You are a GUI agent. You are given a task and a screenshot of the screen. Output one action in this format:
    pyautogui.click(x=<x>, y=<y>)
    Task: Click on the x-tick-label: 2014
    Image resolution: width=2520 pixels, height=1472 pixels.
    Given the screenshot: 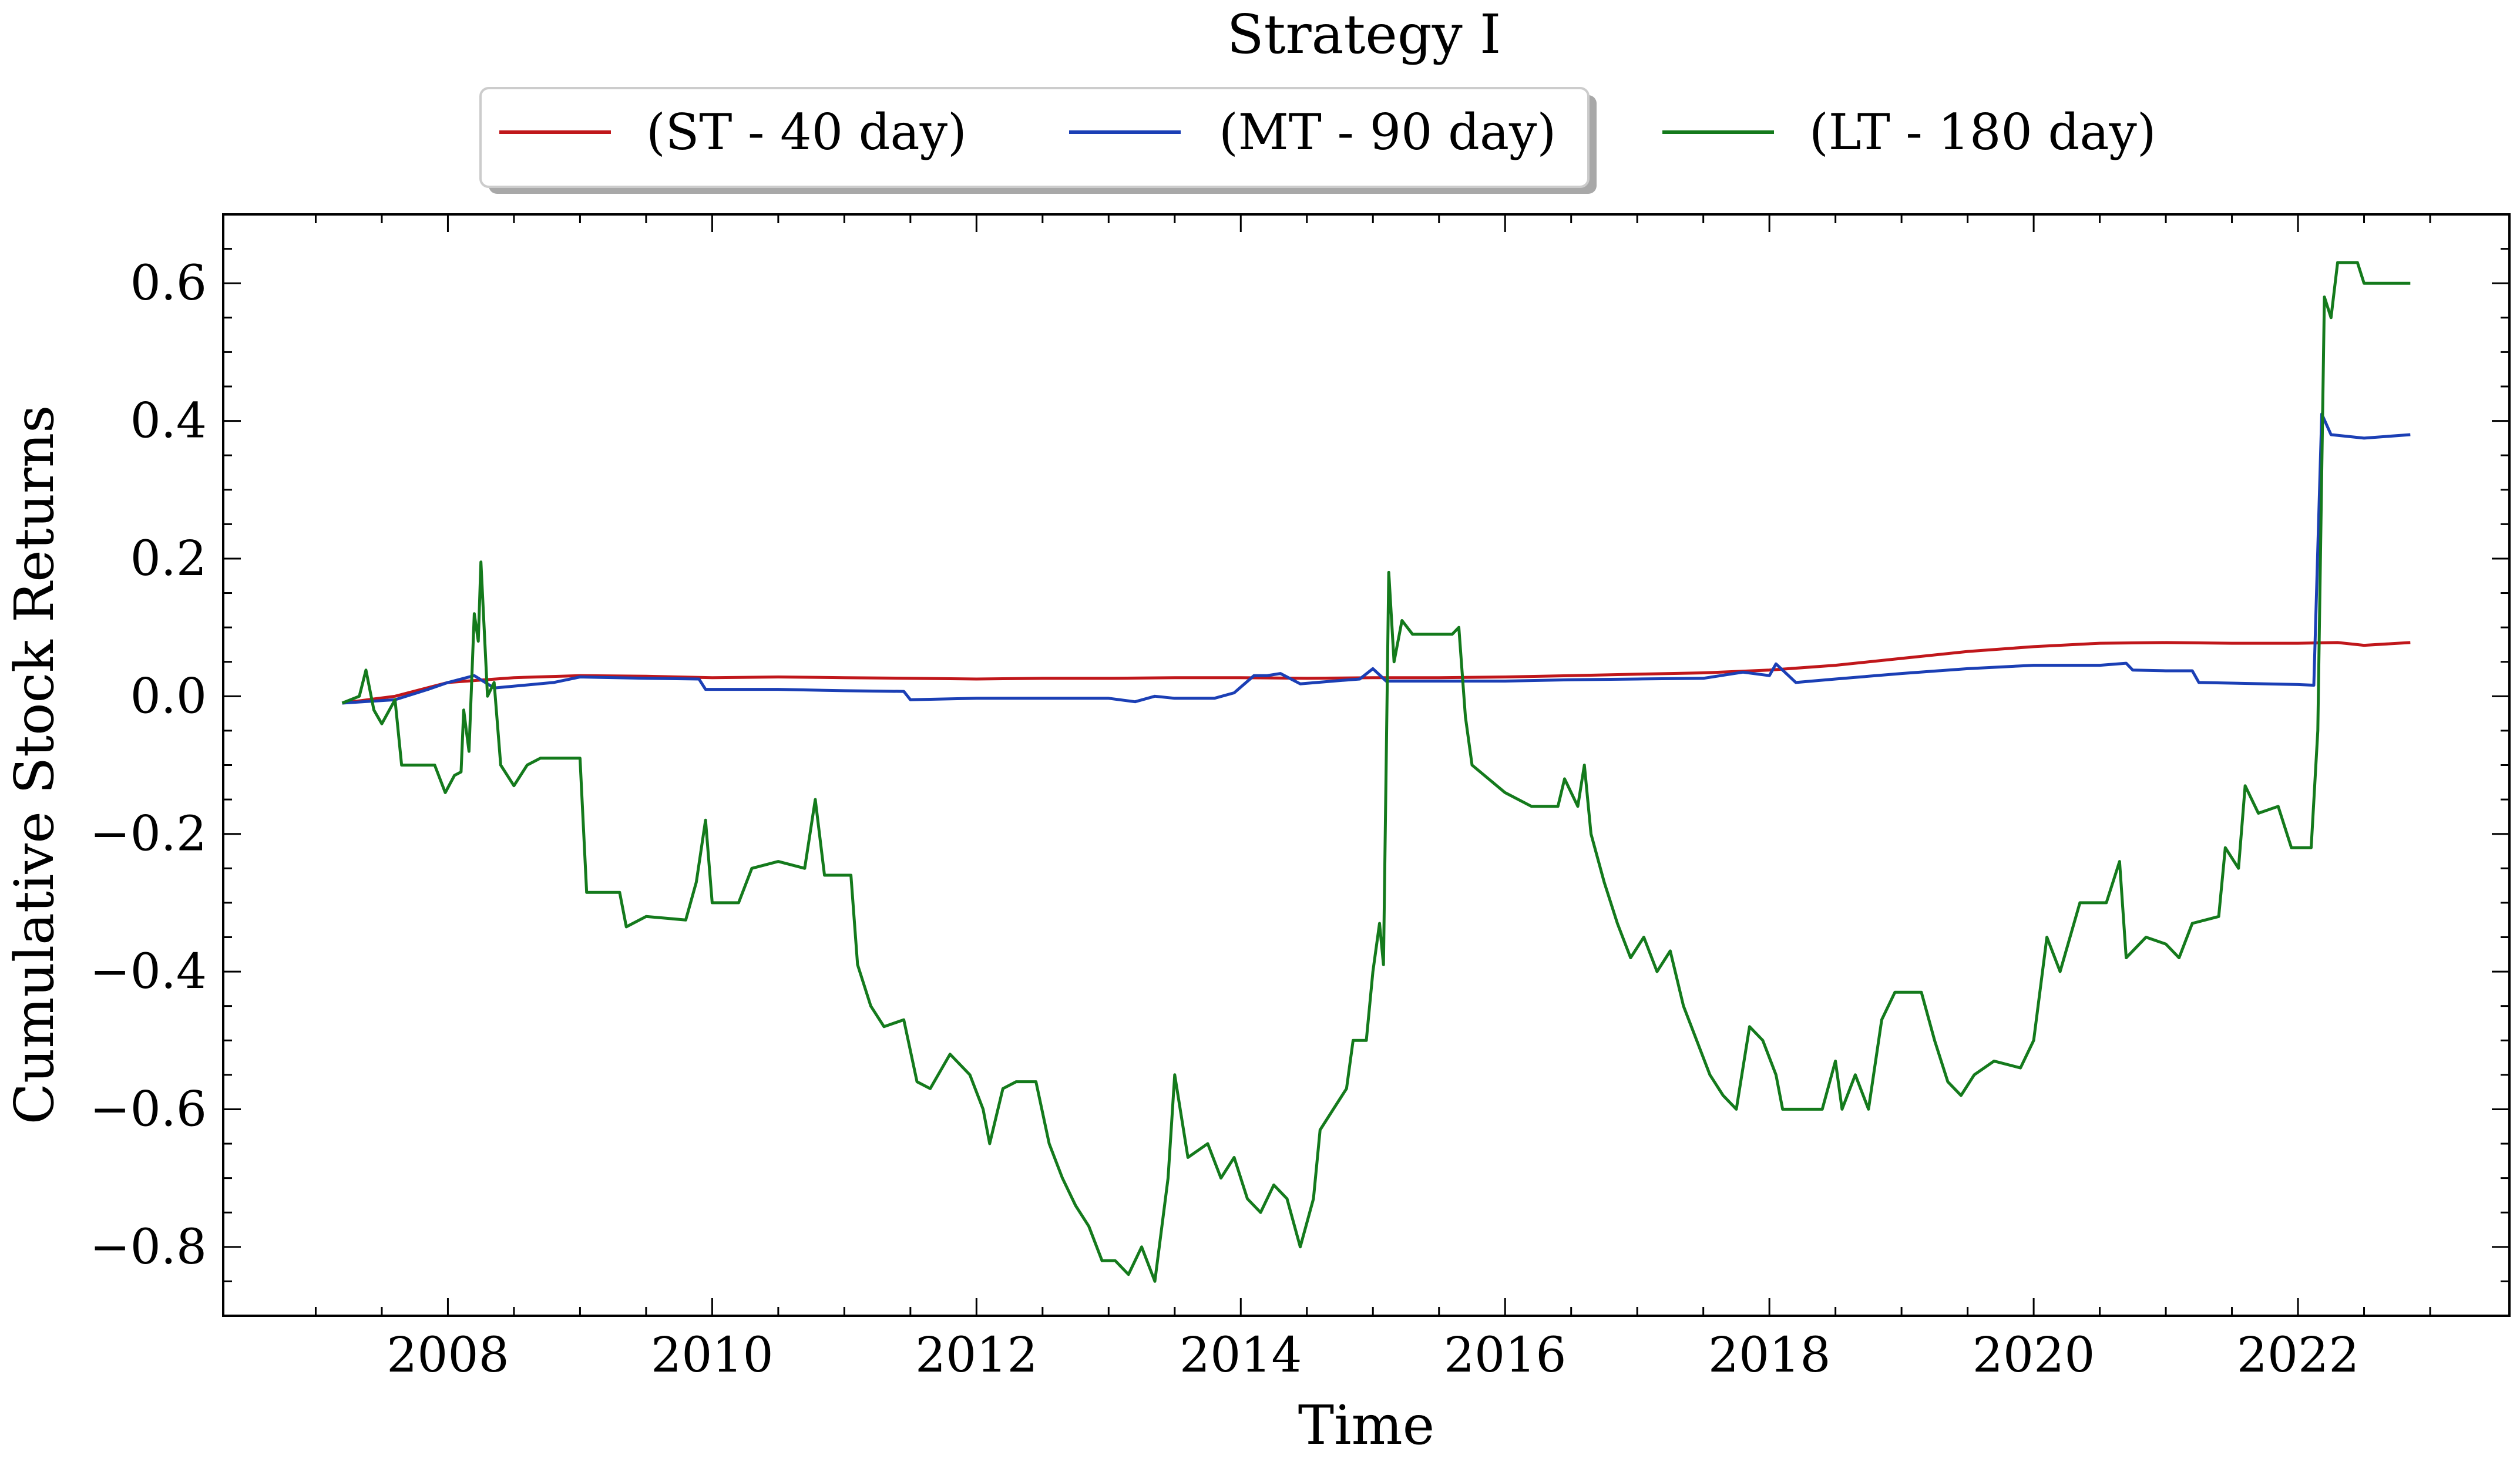 What is the action you would take?
    pyautogui.click(x=1241, y=1355)
    